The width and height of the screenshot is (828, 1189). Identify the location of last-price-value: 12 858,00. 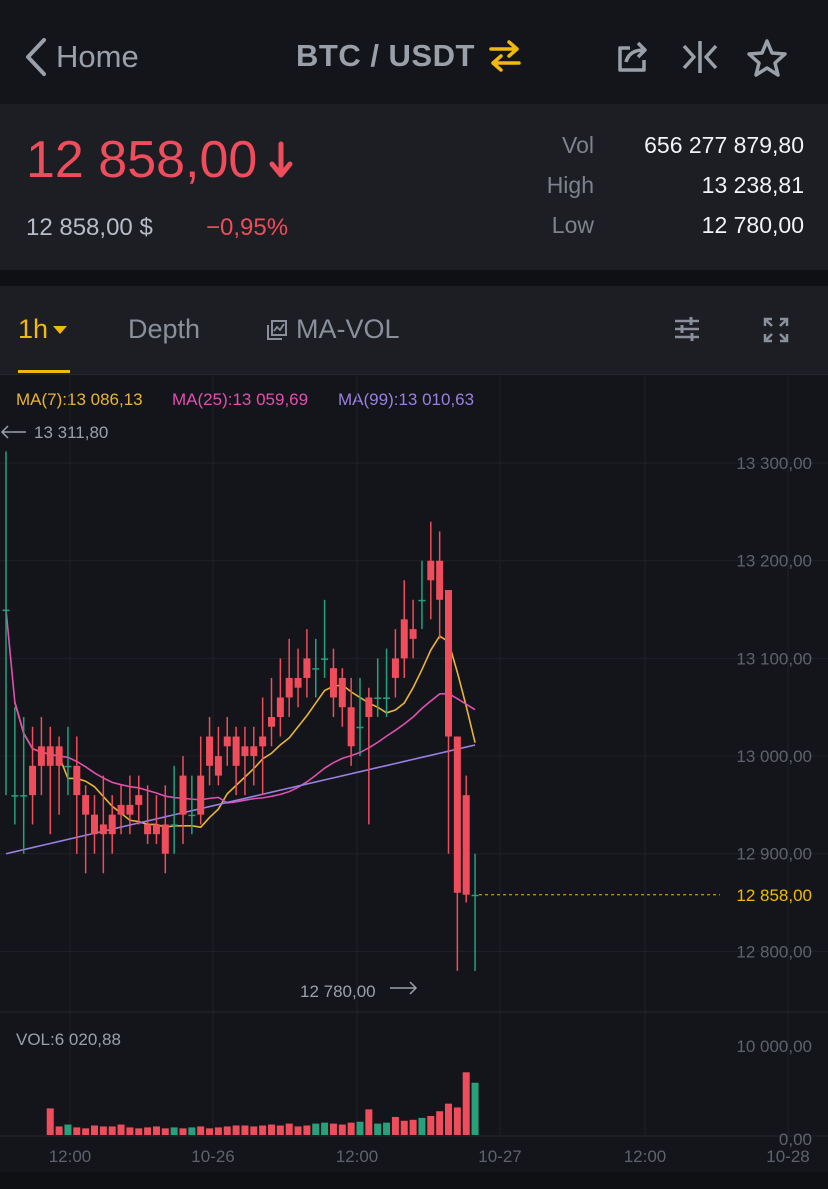
(142, 160).